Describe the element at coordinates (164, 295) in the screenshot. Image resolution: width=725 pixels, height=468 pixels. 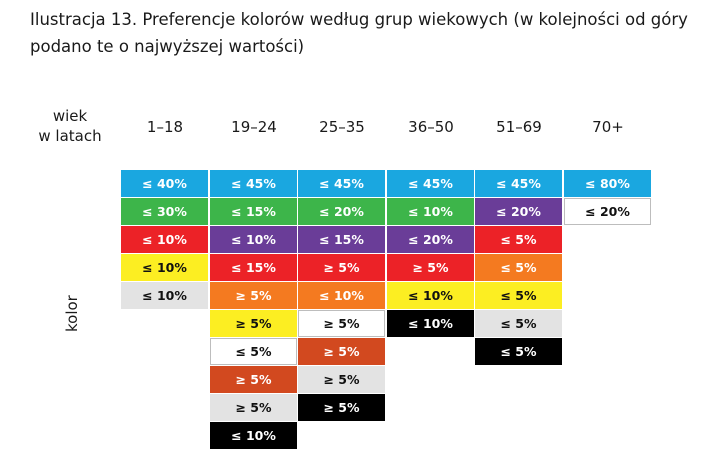
I see `color-cell-light-gray: ≤ 10%` at that location.